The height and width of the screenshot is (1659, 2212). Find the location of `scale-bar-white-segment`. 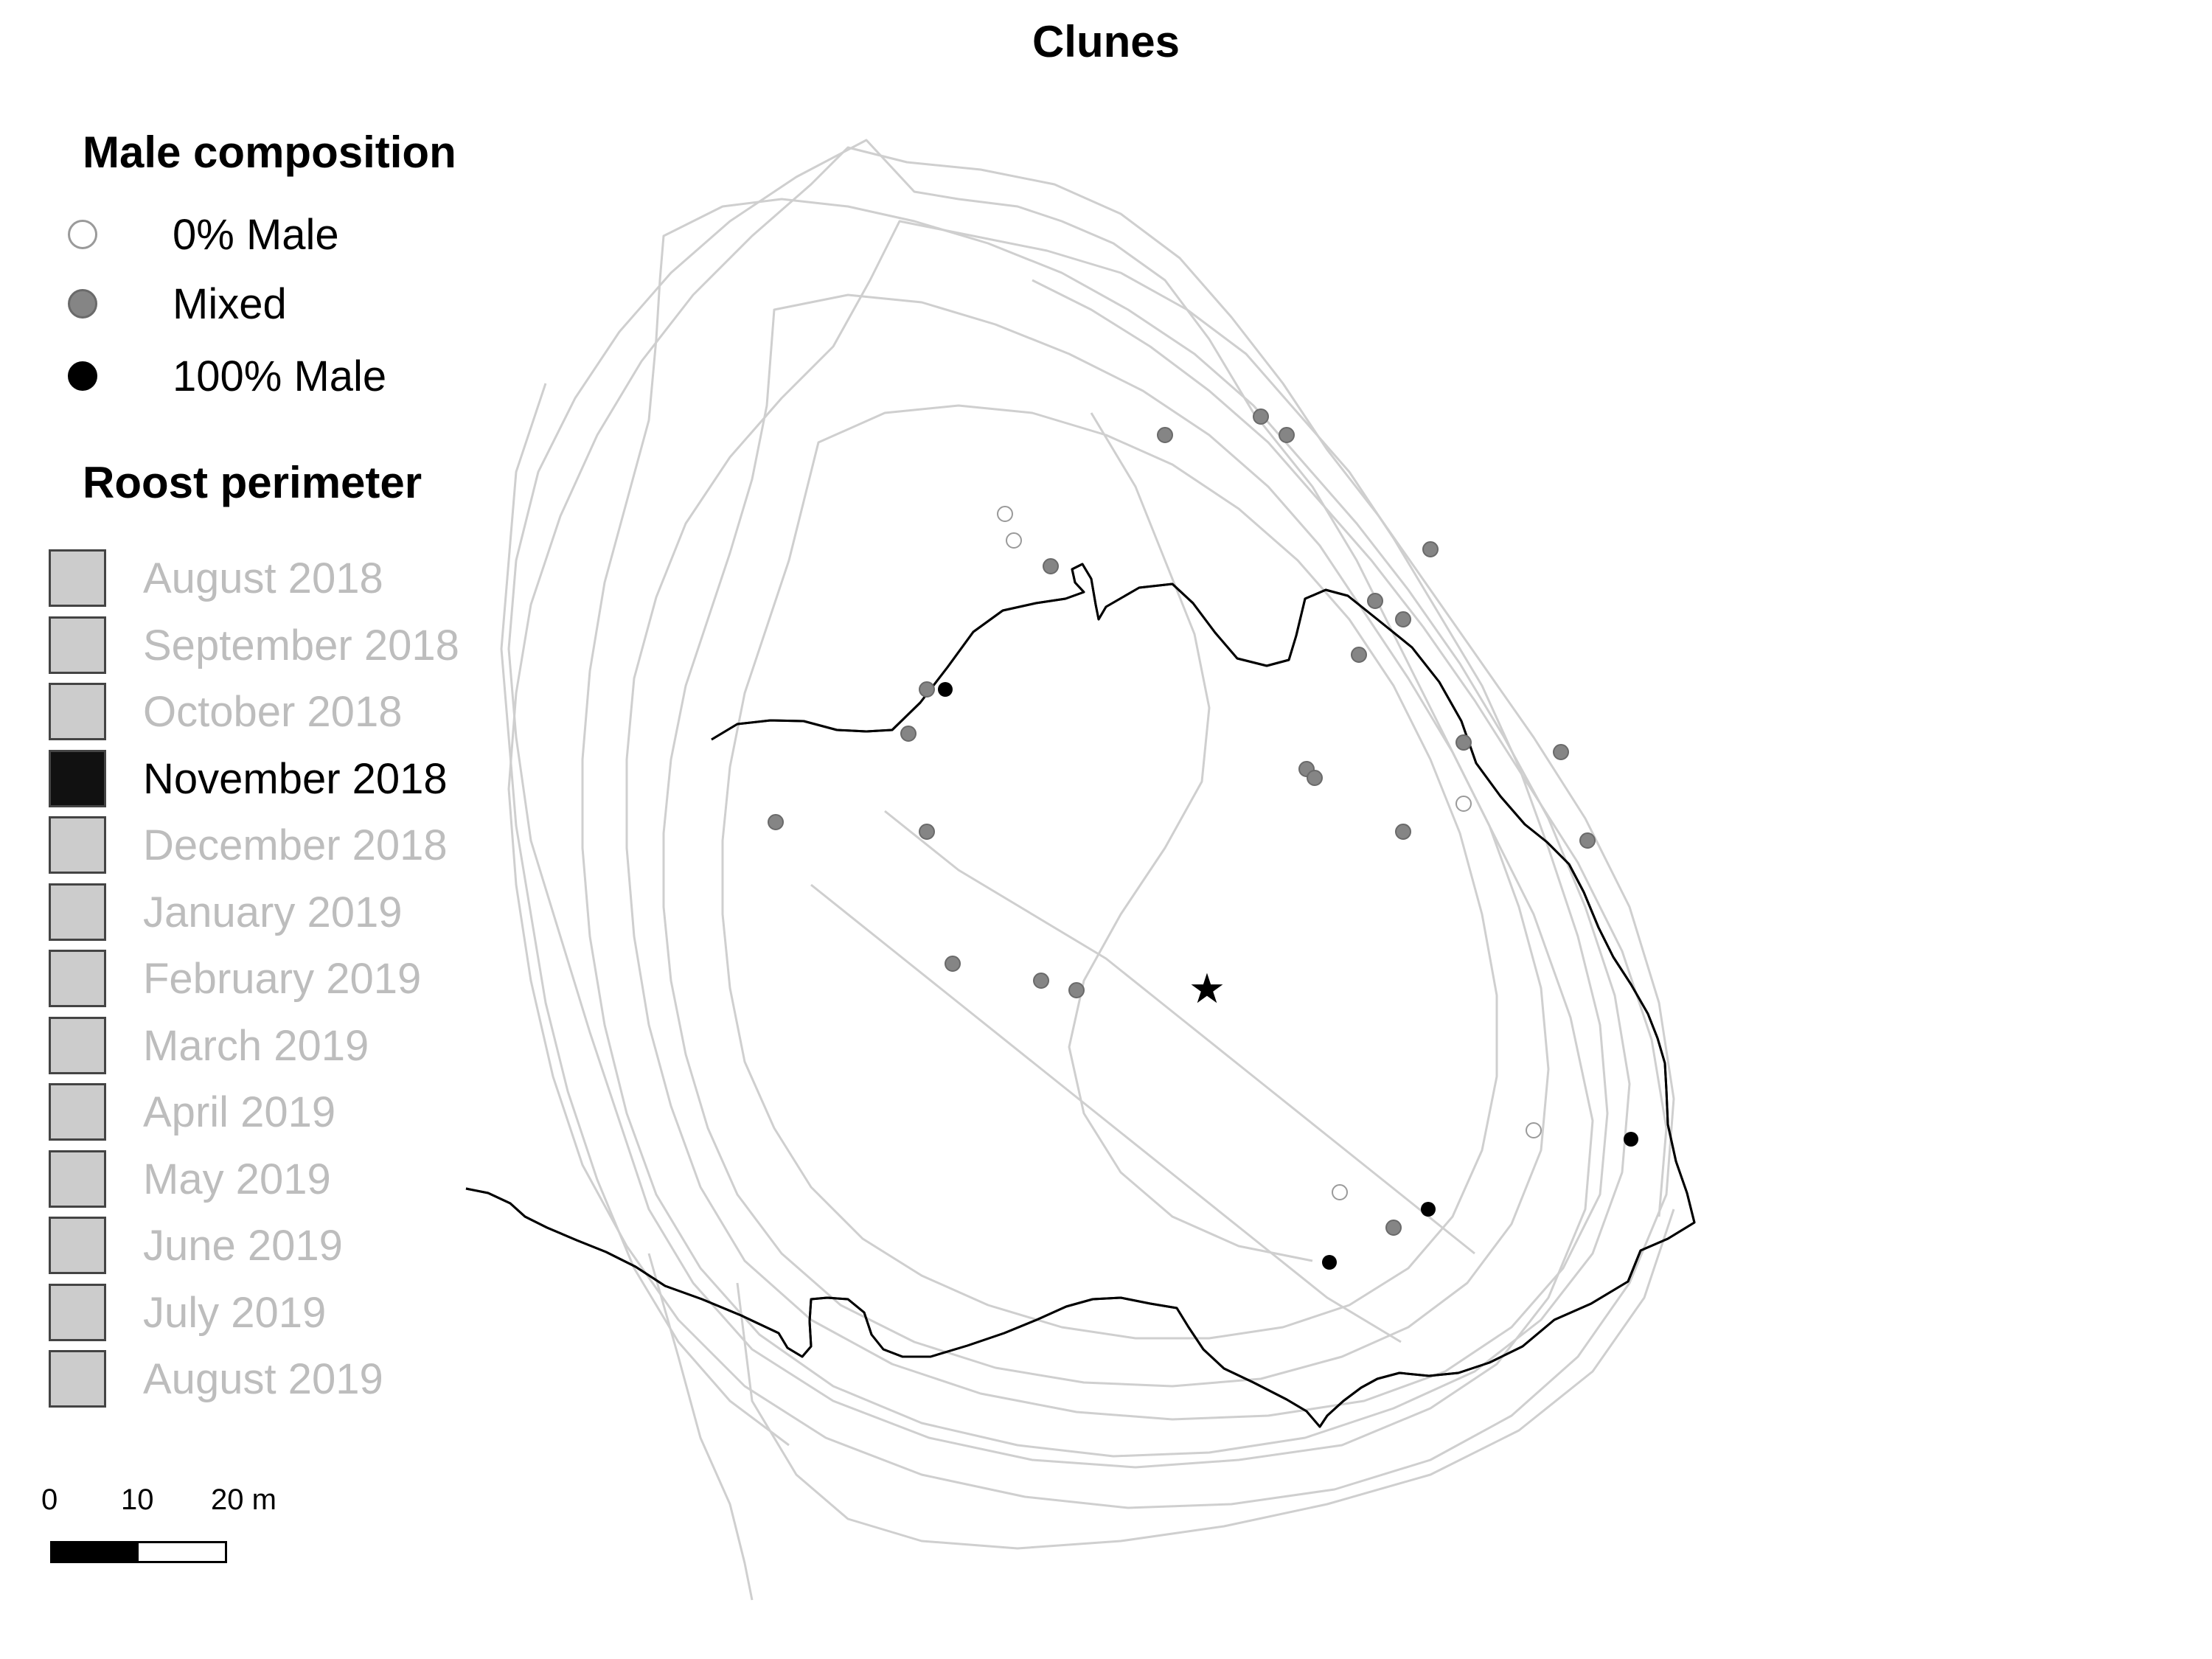

scale-bar-white-segment is located at coordinates (182, 1552).